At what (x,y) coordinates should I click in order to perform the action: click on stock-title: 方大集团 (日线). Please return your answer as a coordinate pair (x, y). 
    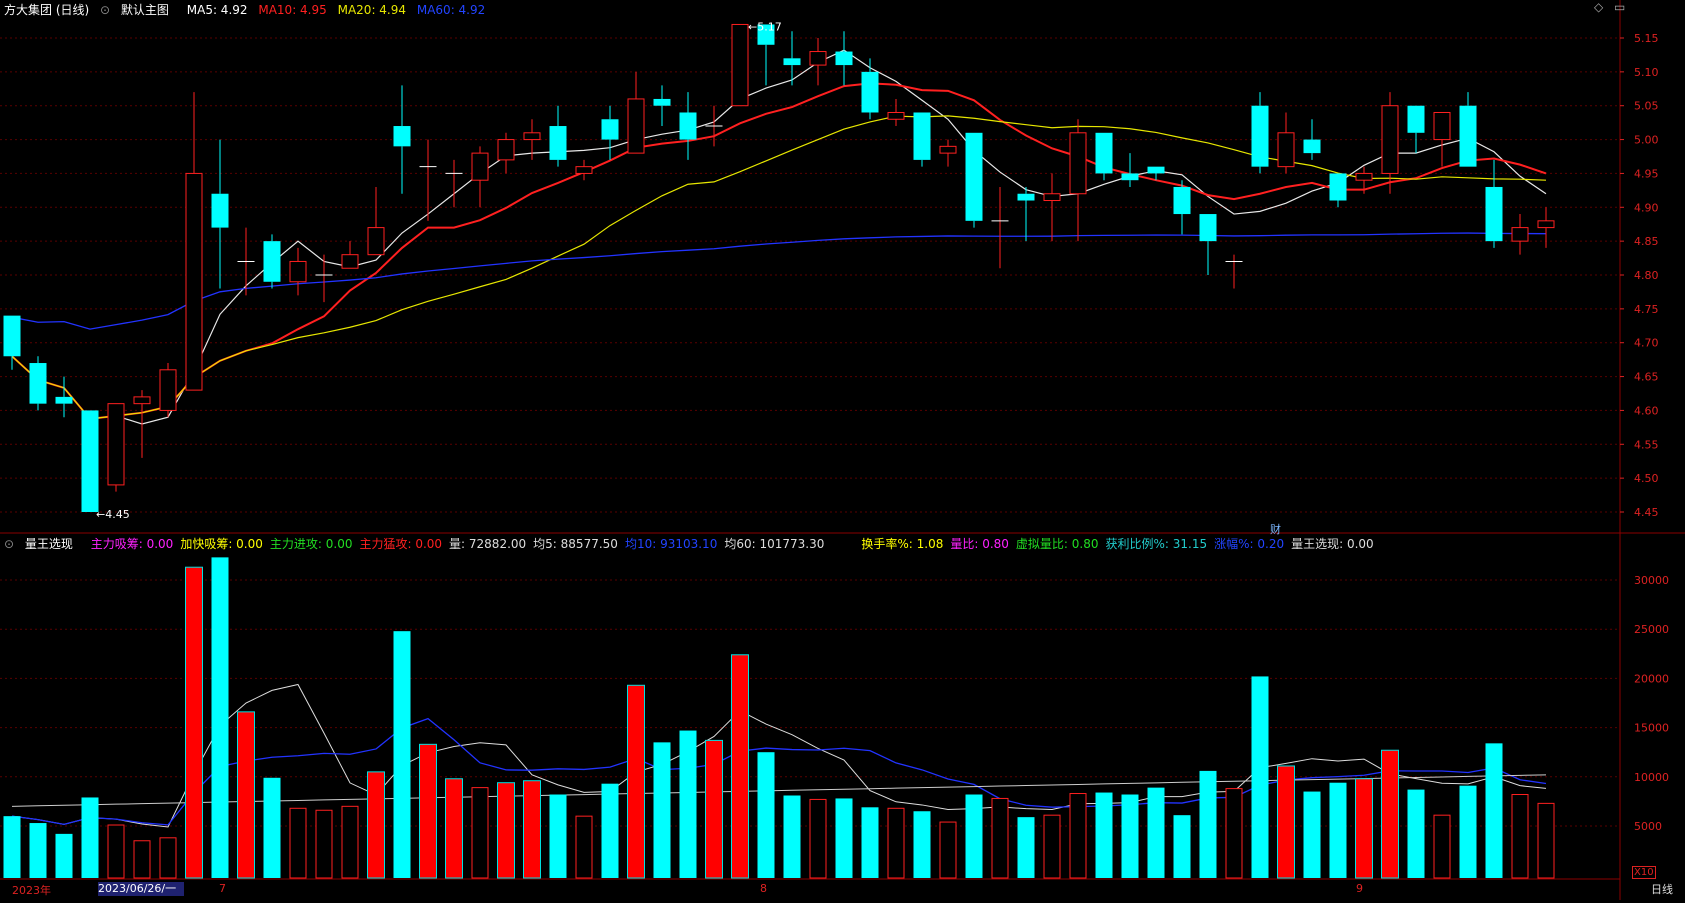
    Looking at the image, I should click on (47, 10).